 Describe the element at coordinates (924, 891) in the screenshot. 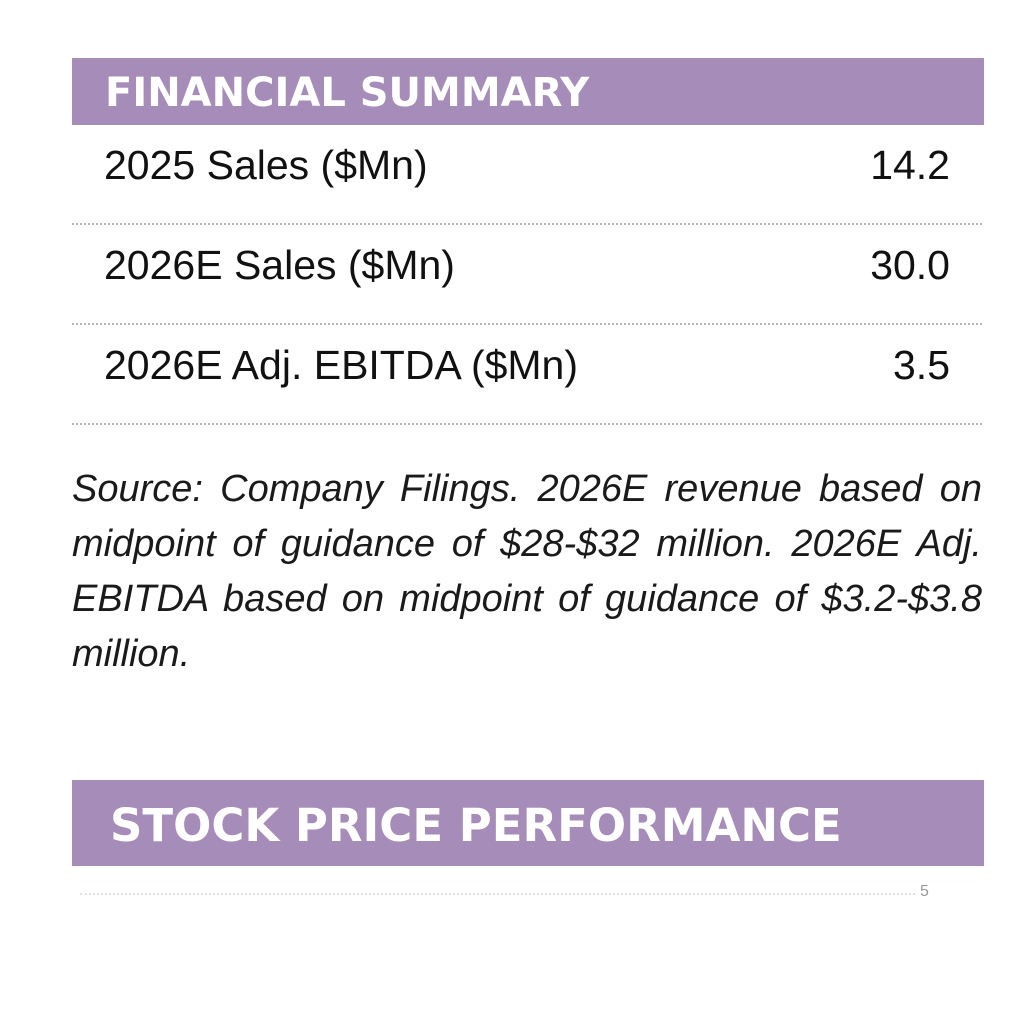

I see `chart-y-tick-label: 5` at that location.